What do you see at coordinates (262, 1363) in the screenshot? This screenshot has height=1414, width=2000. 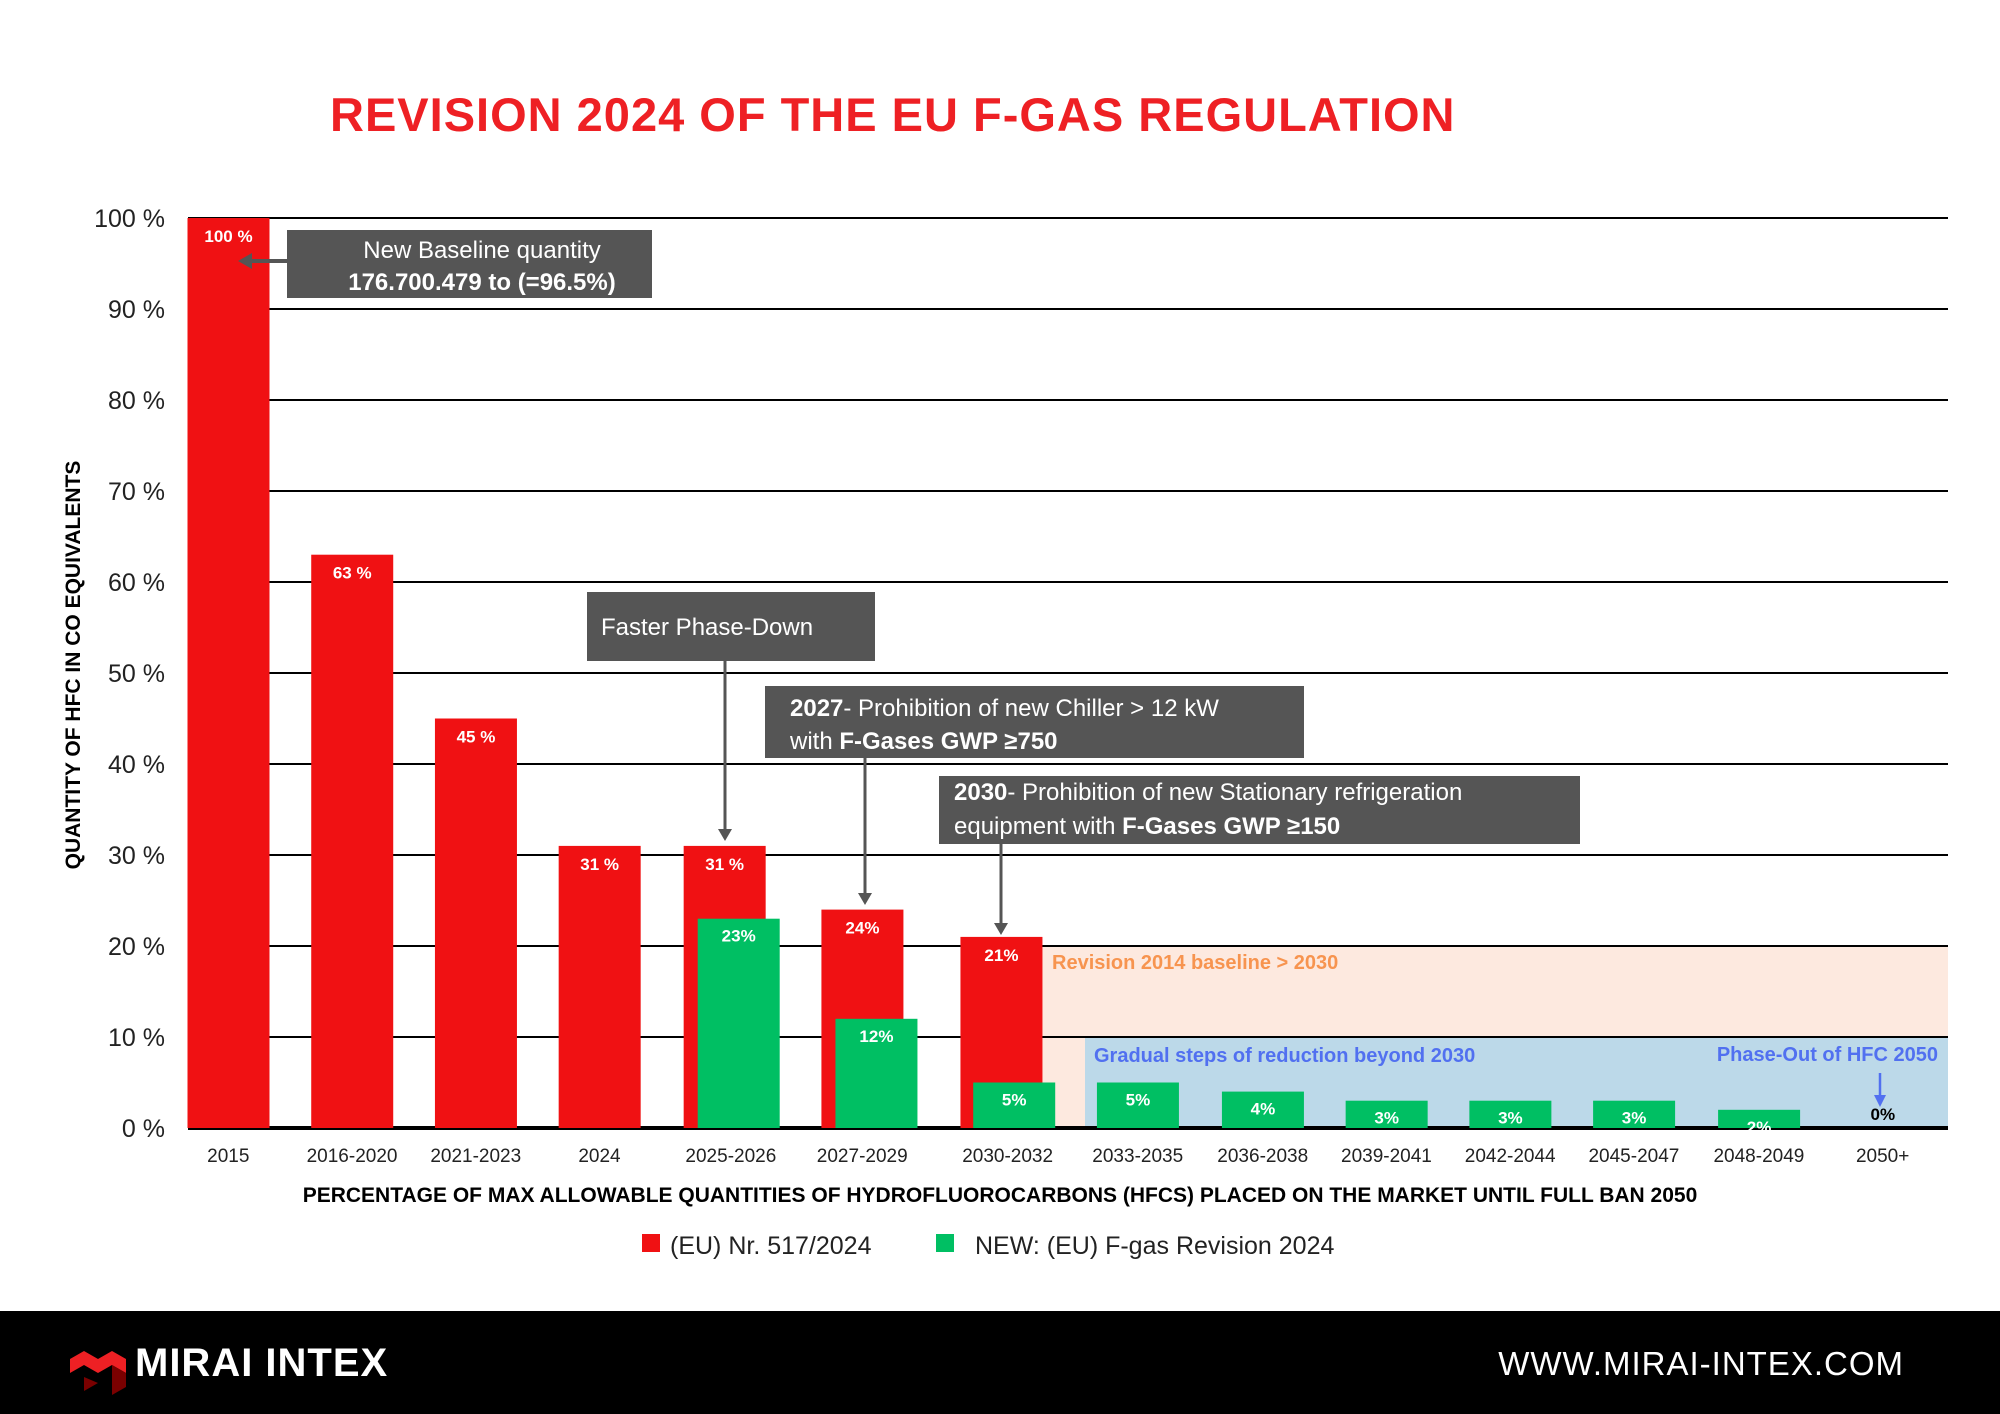 I see `brand-name: MIRAI INTEX` at bounding box center [262, 1363].